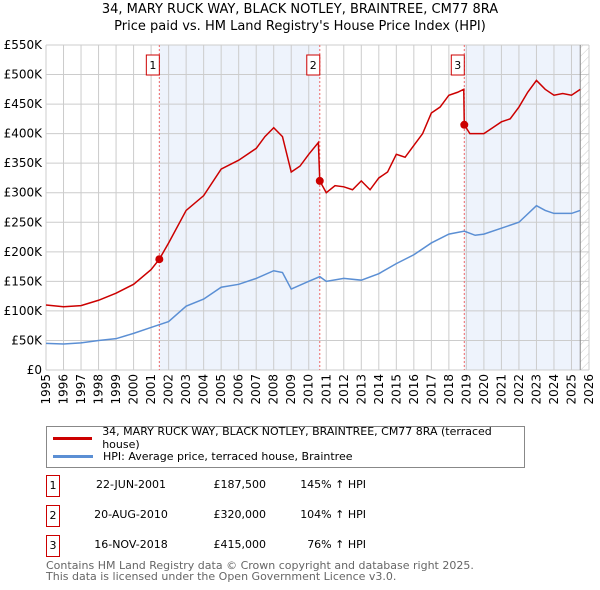 Image resolution: width=600 pixels, height=590 pixels. What do you see at coordinates (239, 207) in the screenshot?
I see `shaded-period` at bounding box center [239, 207].